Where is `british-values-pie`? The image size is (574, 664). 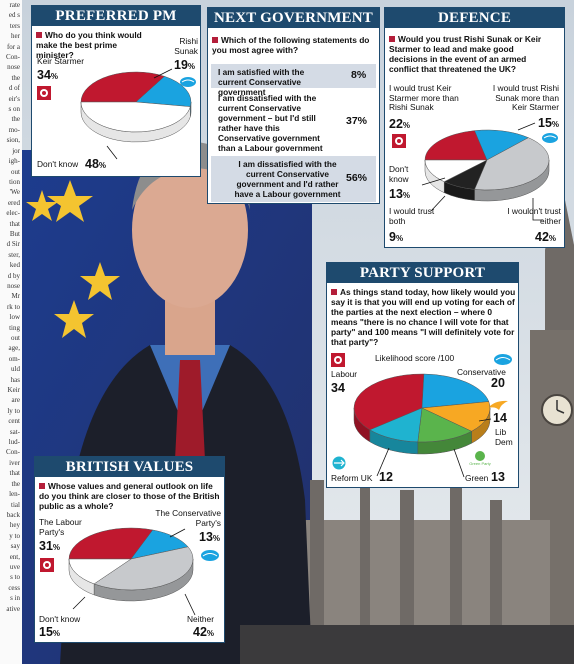
british-values-pie is located at coordinates (131, 564).